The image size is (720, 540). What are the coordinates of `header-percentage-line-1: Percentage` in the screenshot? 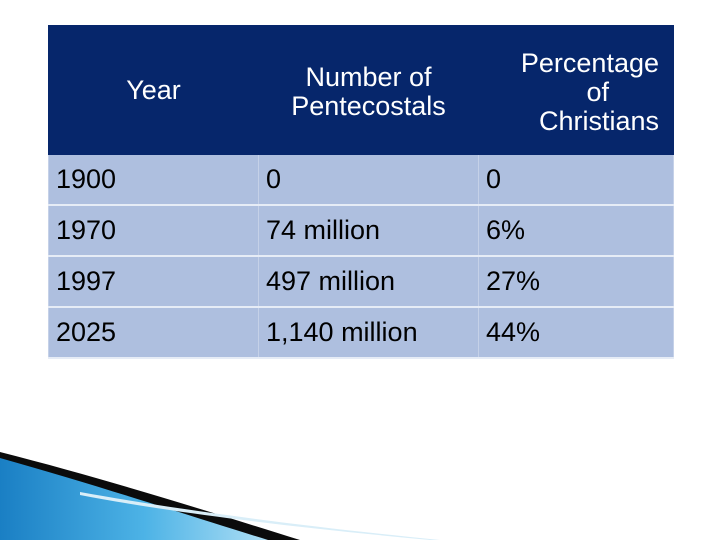 It's located at (589, 62).